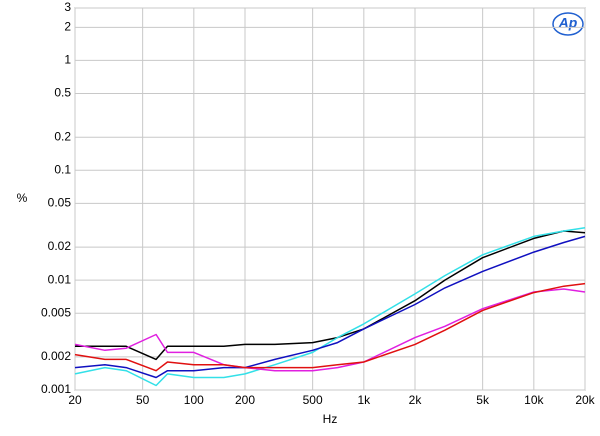 The height and width of the screenshot is (436, 600). Describe the element at coordinates (416, 400) in the screenshot. I see `x-tick-label: 2k` at that location.